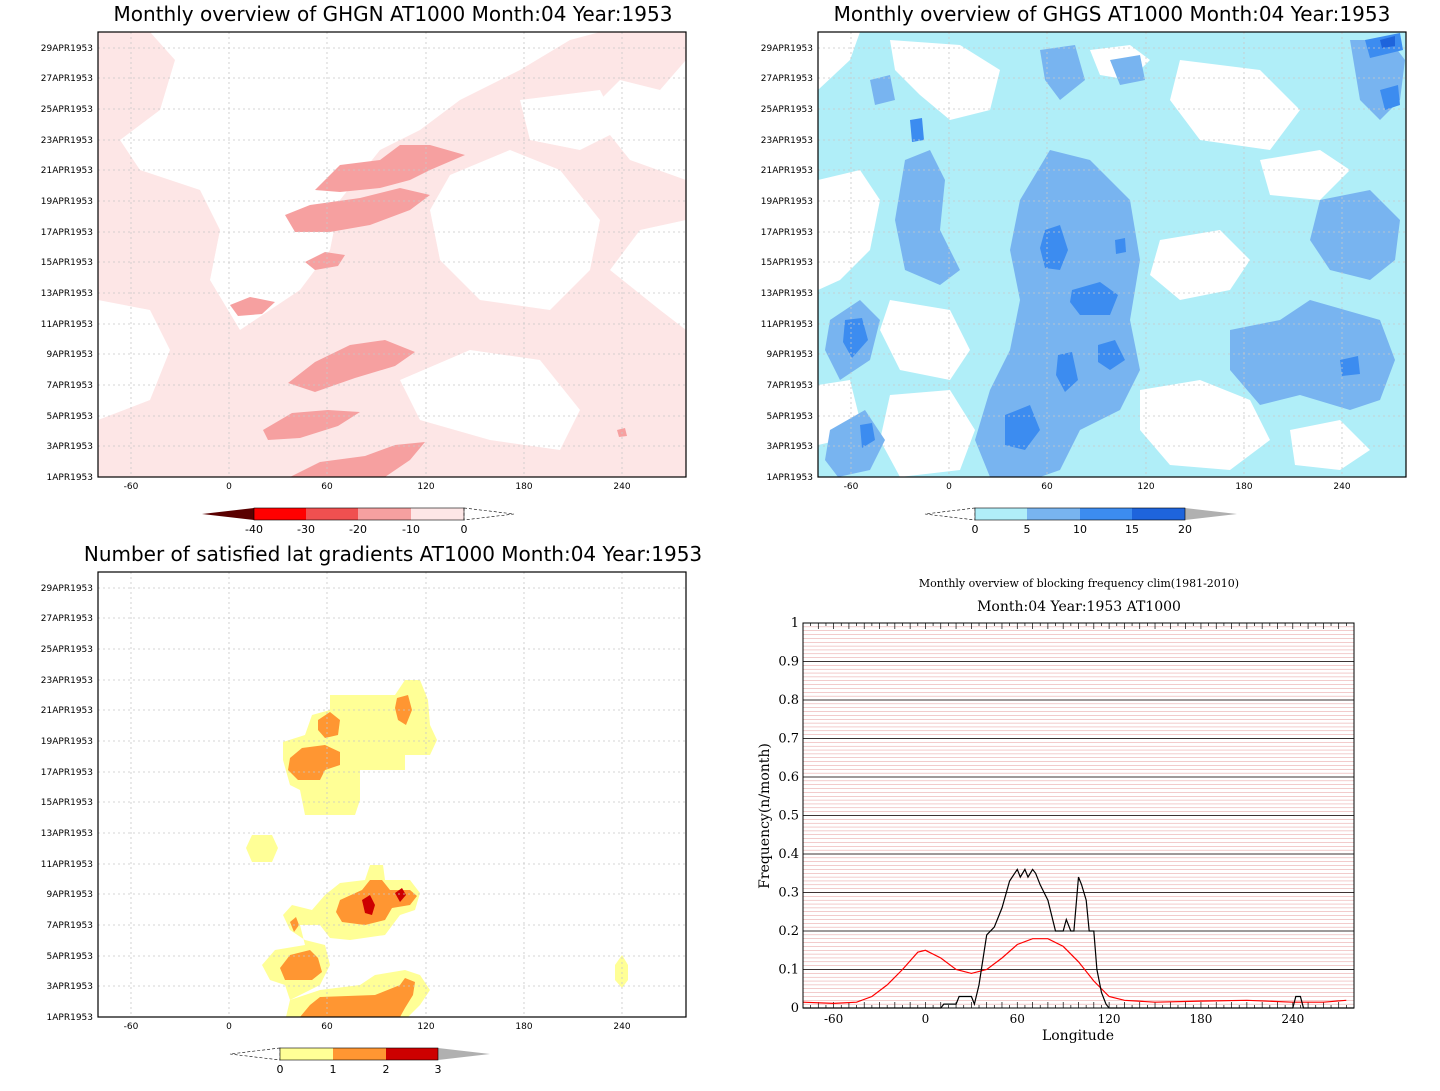 The width and height of the screenshot is (1440, 1091). Describe the element at coordinates (70, 1018) in the screenshot. I see `gradients-ytick-label: 1APR1953` at that location.